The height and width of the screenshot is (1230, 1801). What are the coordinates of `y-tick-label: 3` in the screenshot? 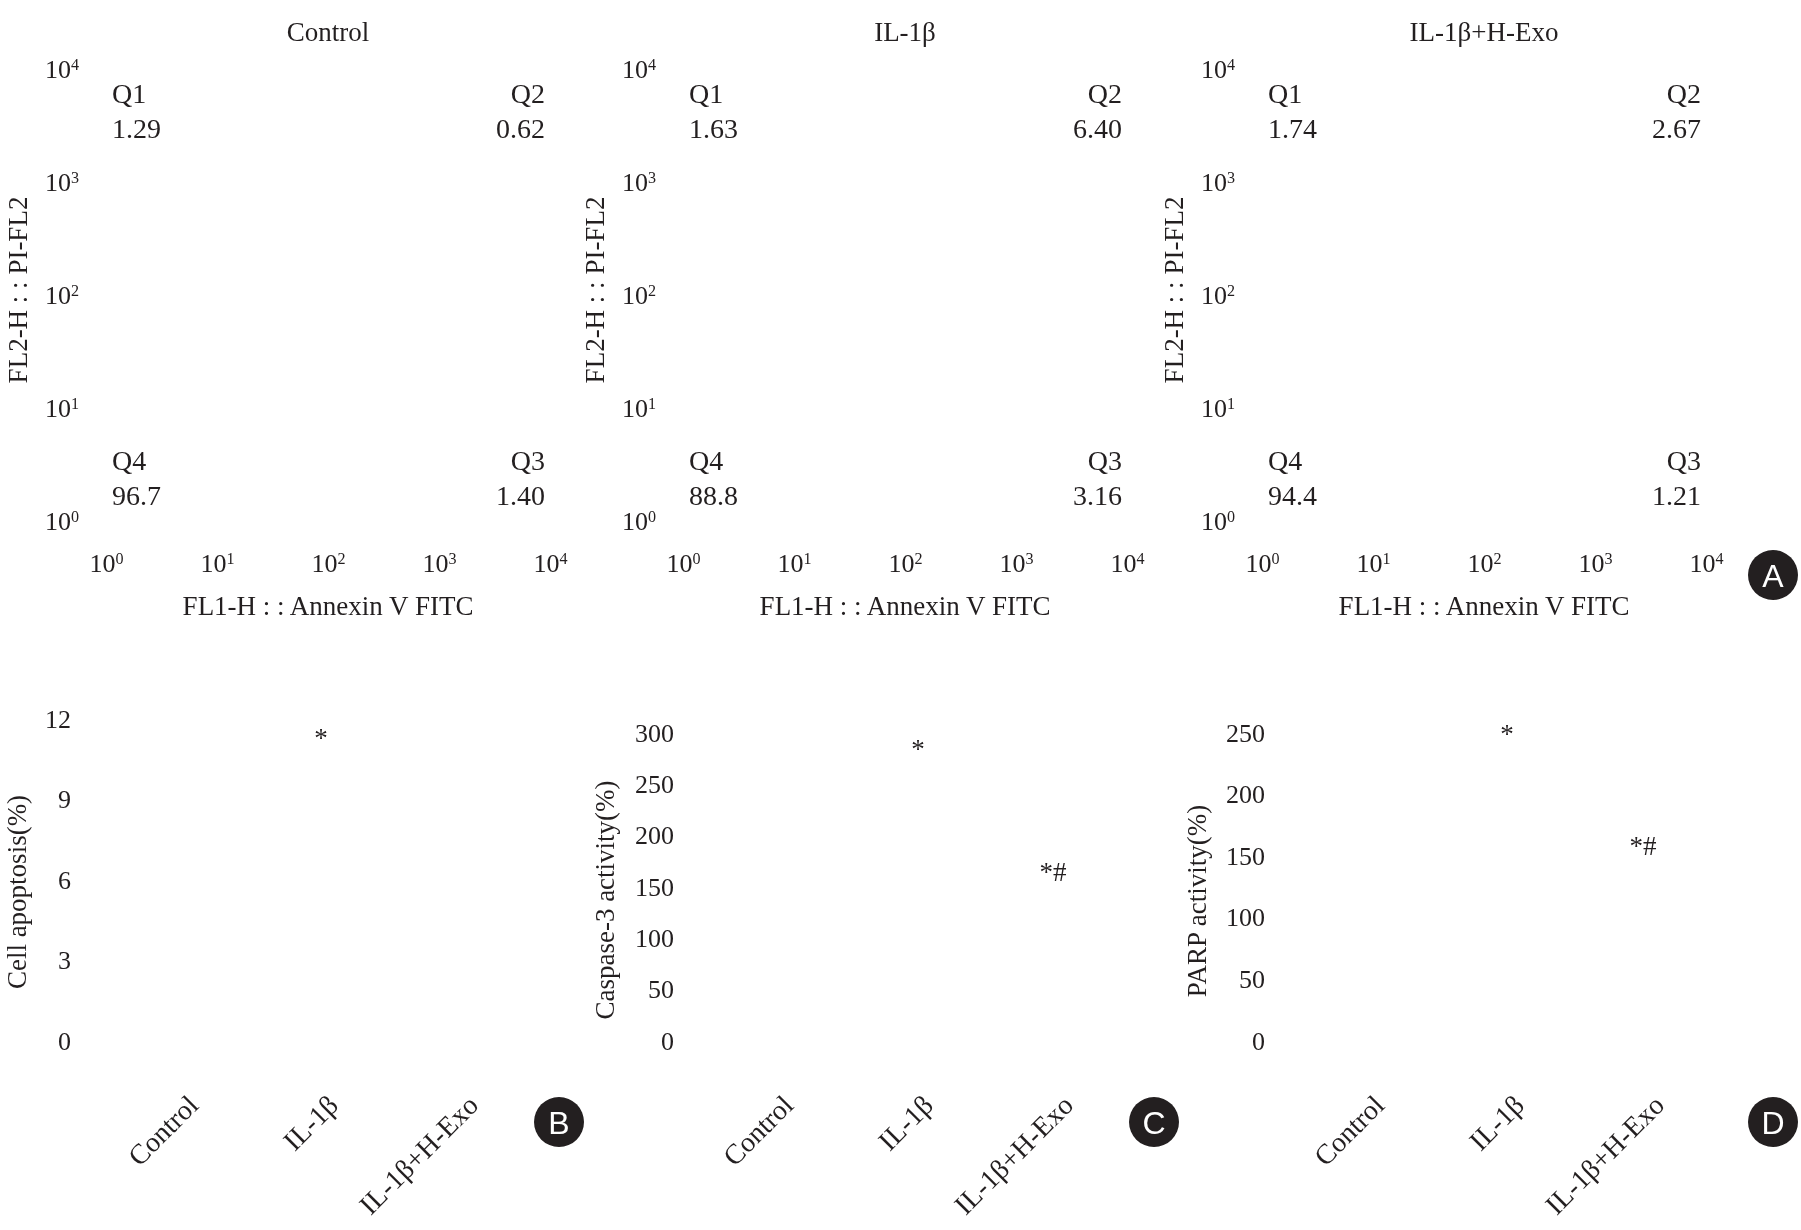 It's located at (64, 961).